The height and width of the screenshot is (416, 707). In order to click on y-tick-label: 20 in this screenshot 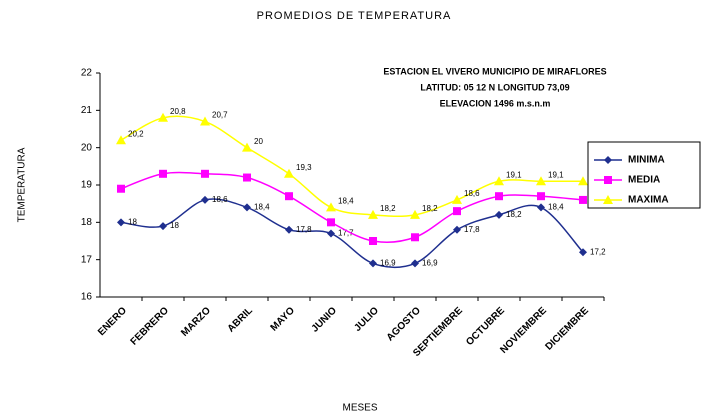, I will do `click(87, 147)`.